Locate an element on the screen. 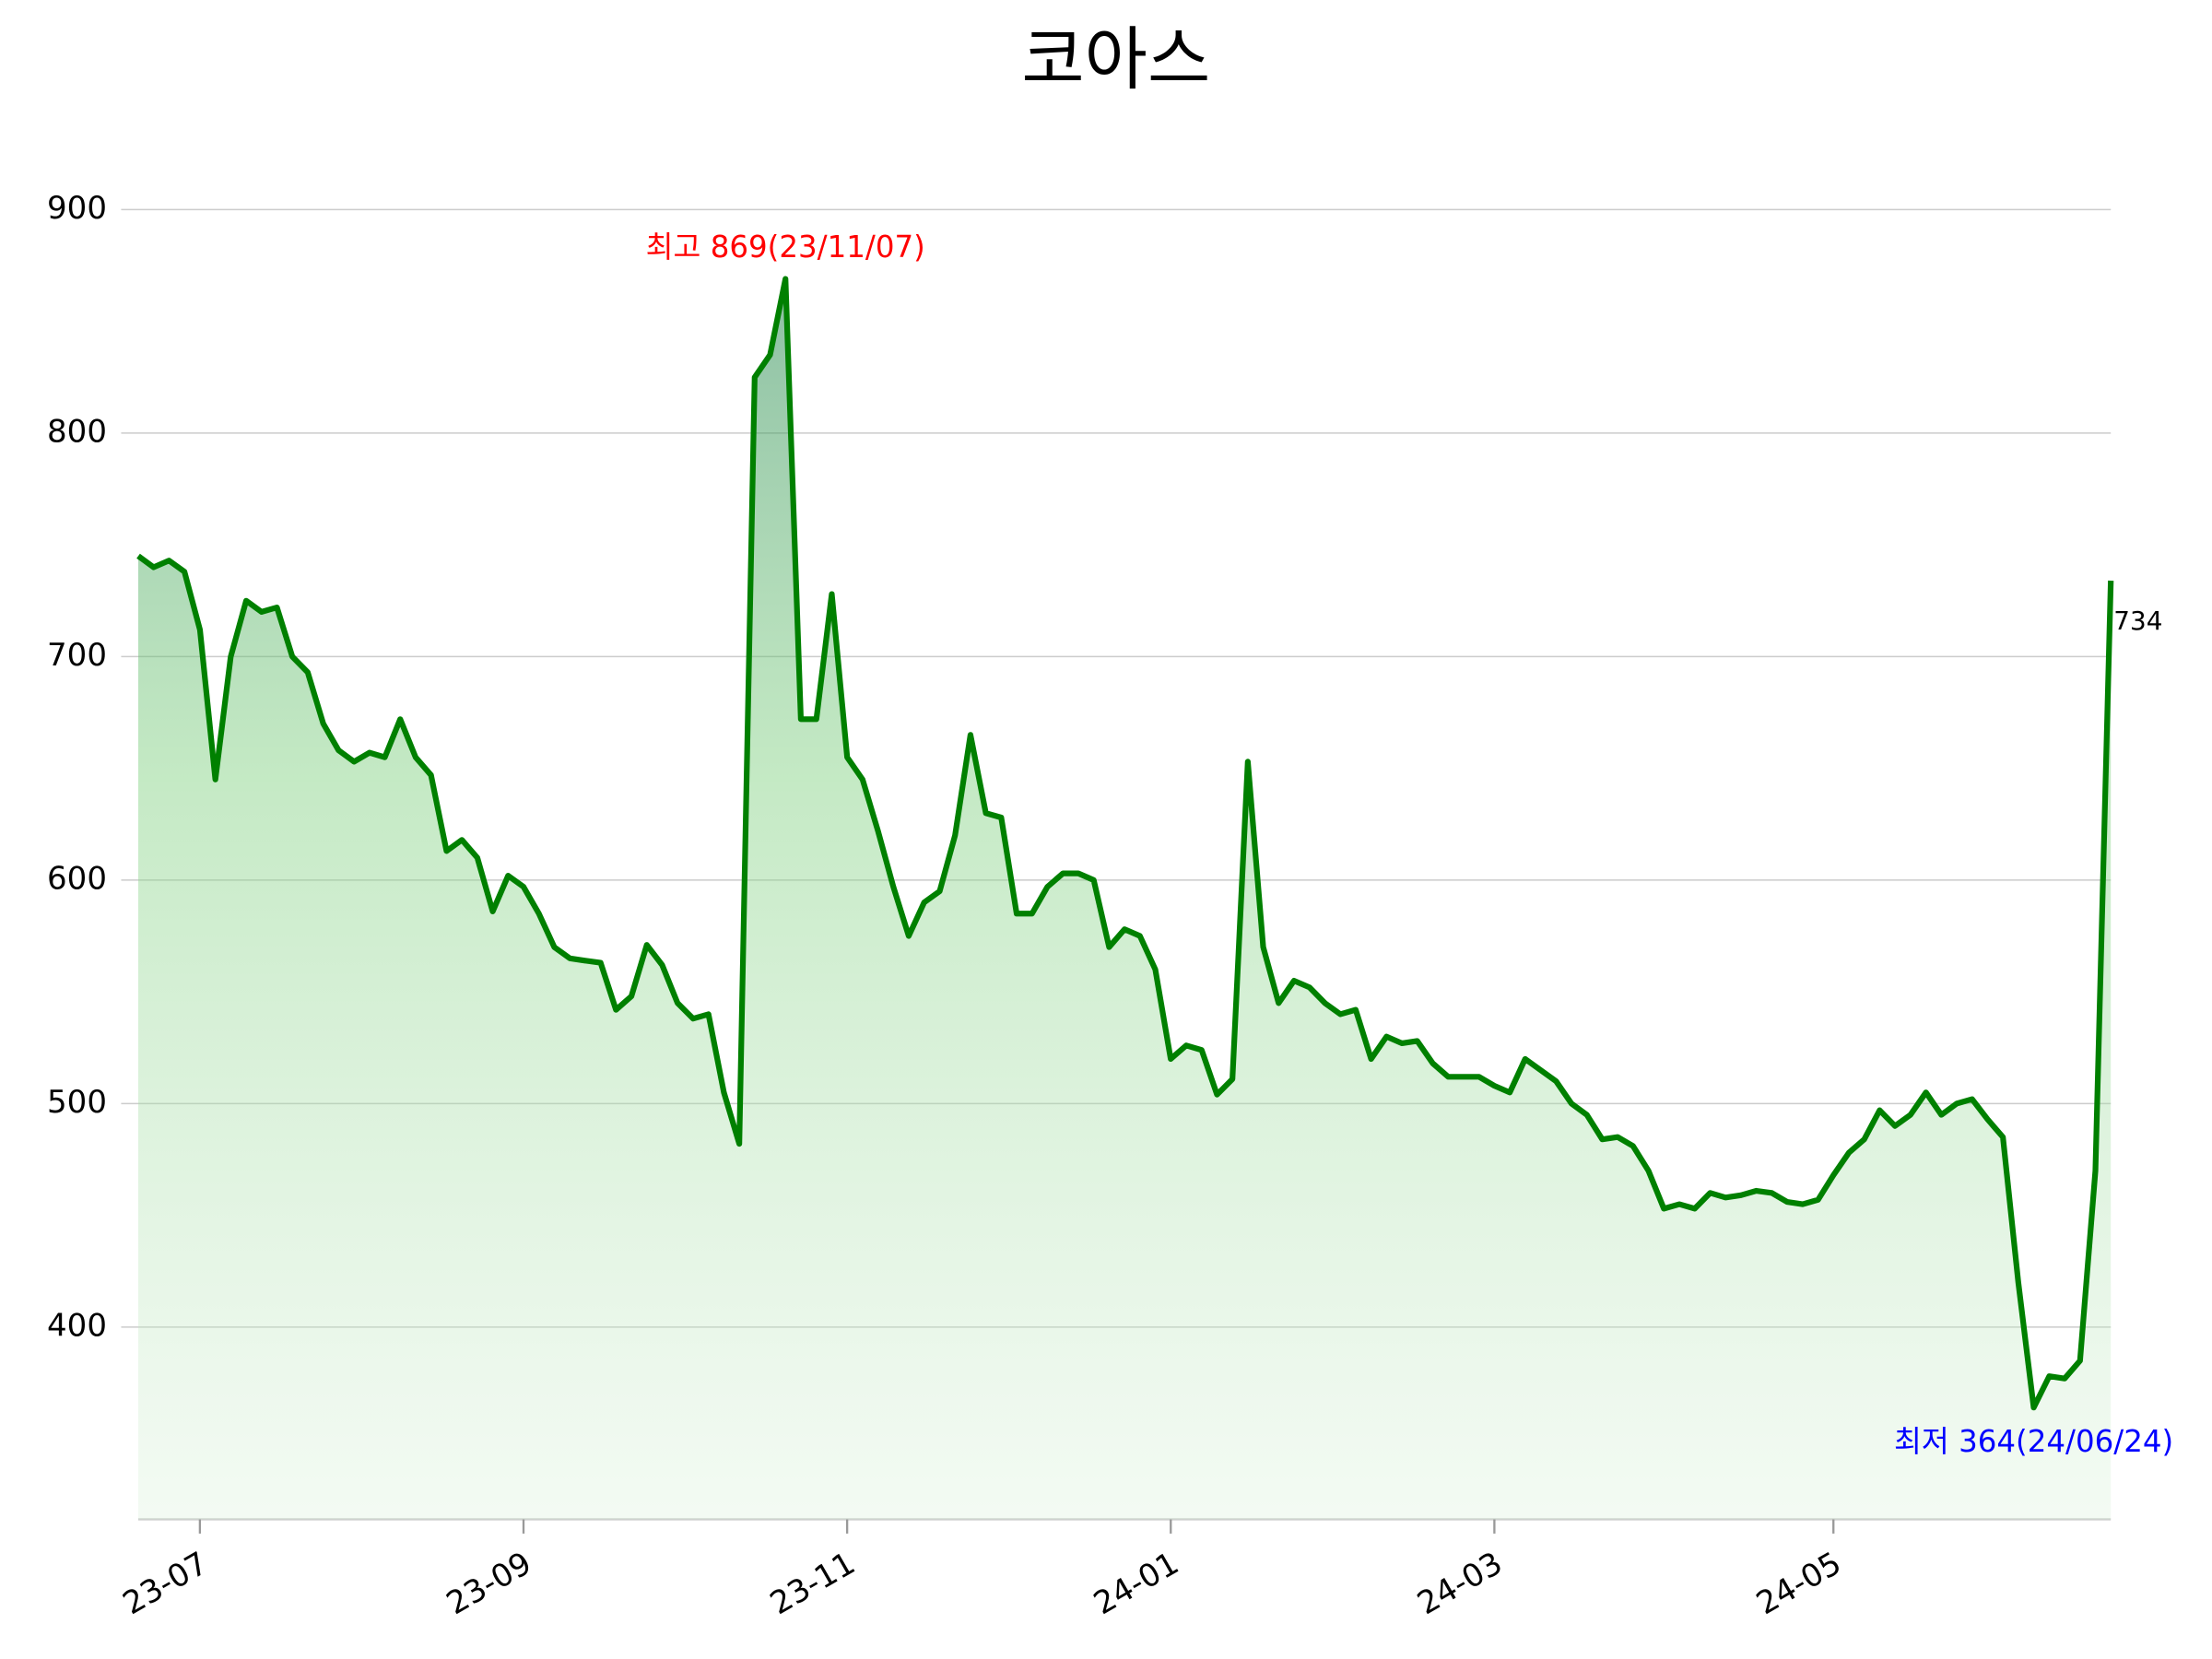 This screenshot has width=2212, height=1659. y-tick-label: 700 is located at coordinates (77, 655).